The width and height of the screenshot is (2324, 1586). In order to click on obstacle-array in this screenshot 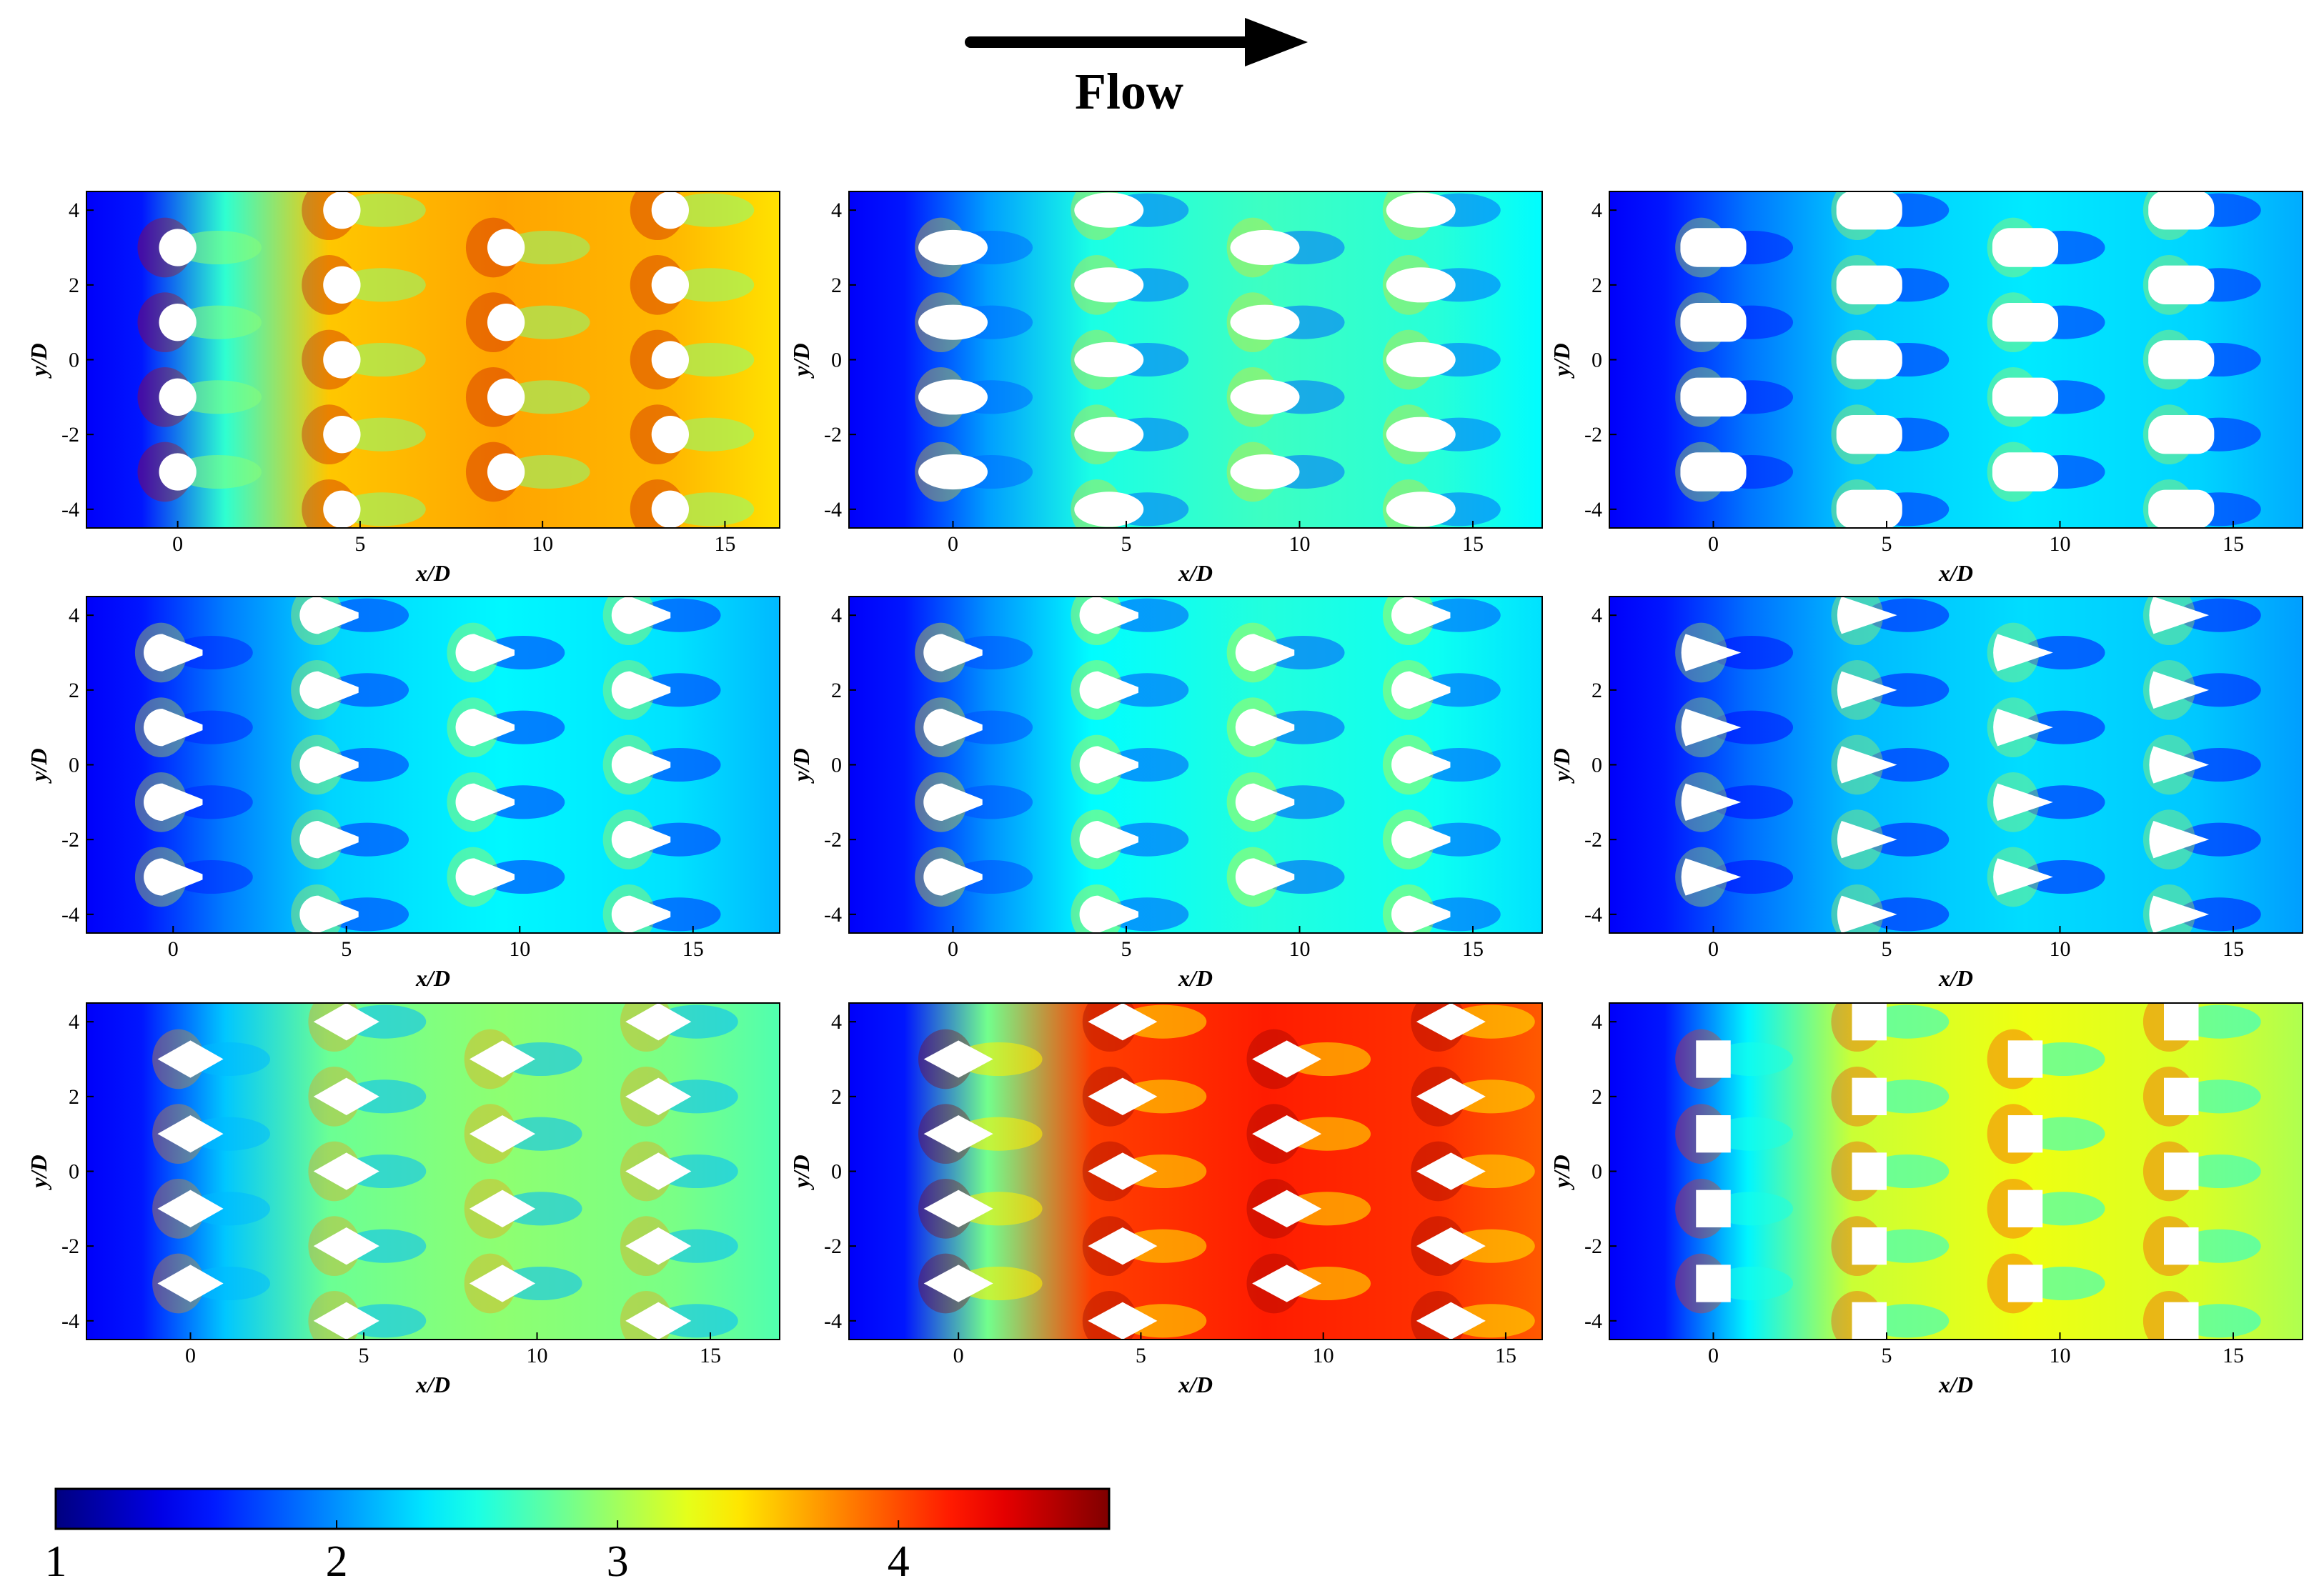, I will do `click(1226, 1171)`.